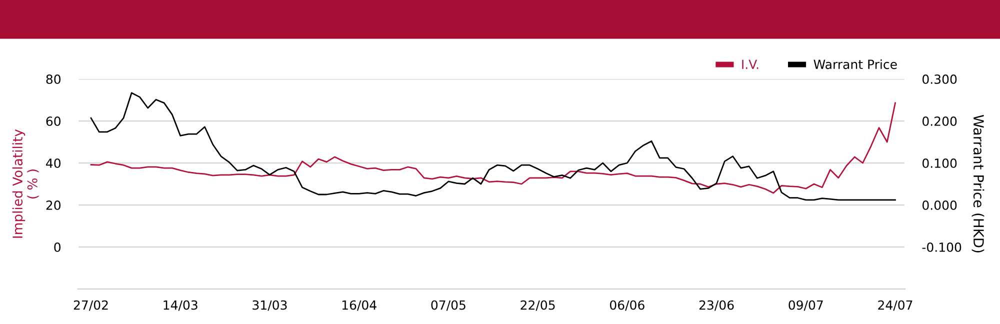 The width and height of the screenshot is (1000, 324). What do you see at coordinates (942, 247) in the screenshot?
I see `y2-tick-label: -0.100` at bounding box center [942, 247].